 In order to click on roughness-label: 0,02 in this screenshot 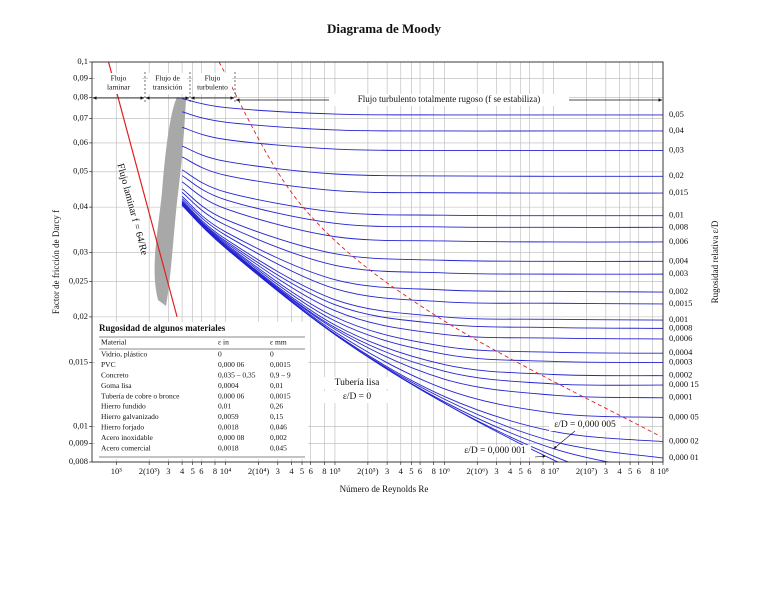, I will do `click(676, 175)`.